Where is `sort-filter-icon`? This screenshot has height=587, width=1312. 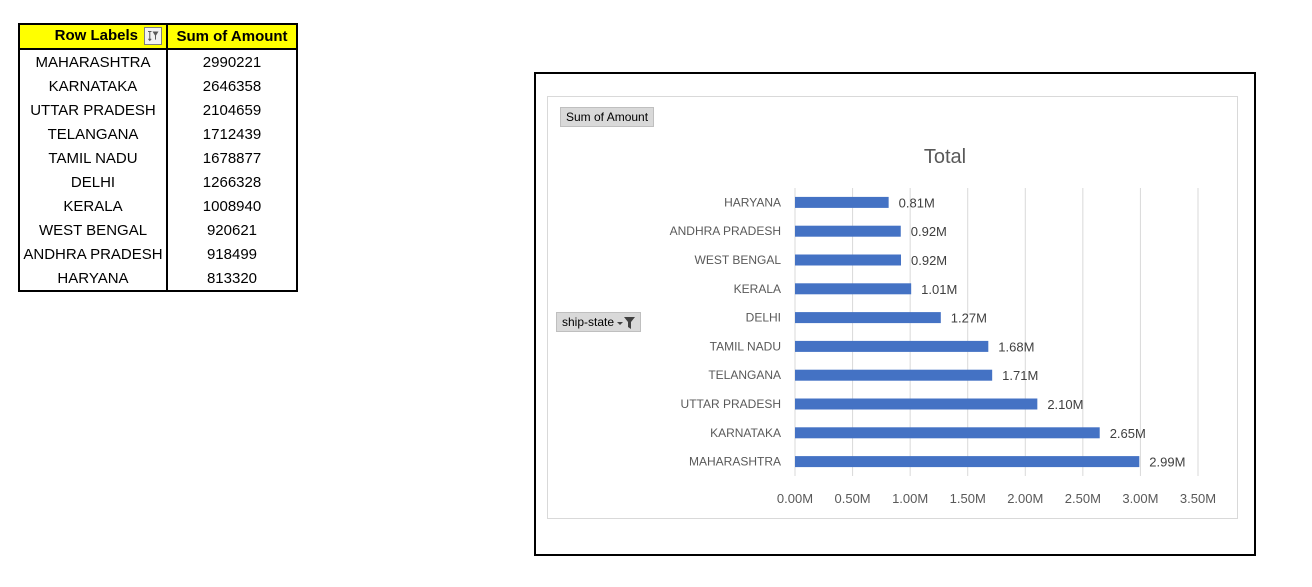 sort-filter-icon is located at coordinates (153, 35).